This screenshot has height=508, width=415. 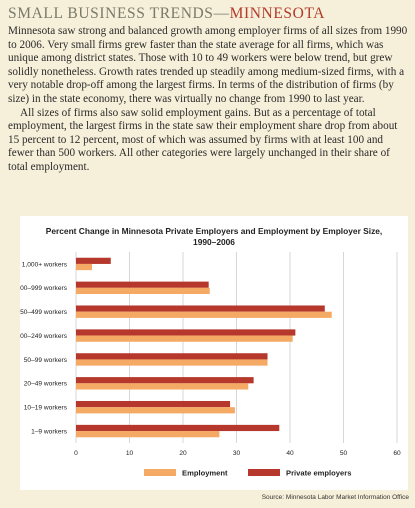 What do you see at coordinates (290, 453) in the screenshot?
I see `x-tick-label-4: 40` at bounding box center [290, 453].